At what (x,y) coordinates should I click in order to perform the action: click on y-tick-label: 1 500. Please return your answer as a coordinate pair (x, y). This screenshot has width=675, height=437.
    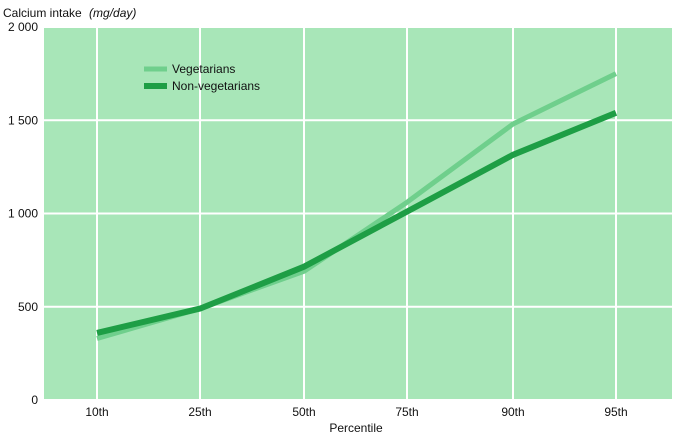
    Looking at the image, I should click on (23, 120).